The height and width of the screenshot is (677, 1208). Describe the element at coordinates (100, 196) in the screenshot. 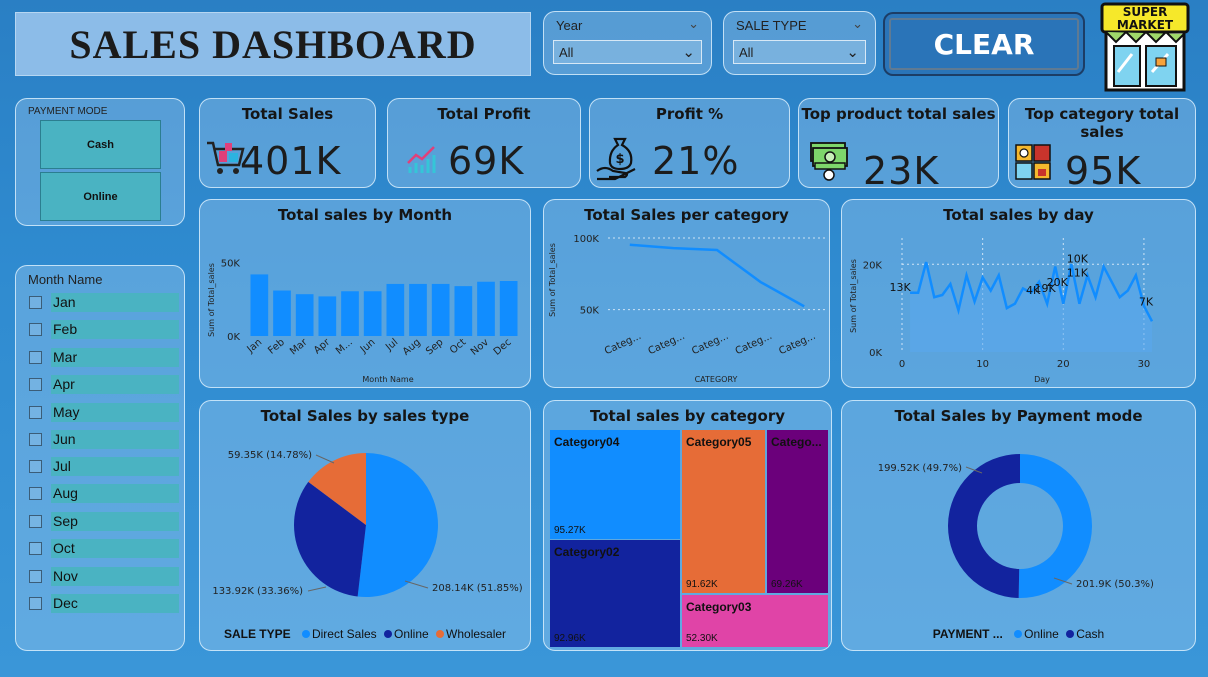

I see `payment-online-button: Online` at that location.